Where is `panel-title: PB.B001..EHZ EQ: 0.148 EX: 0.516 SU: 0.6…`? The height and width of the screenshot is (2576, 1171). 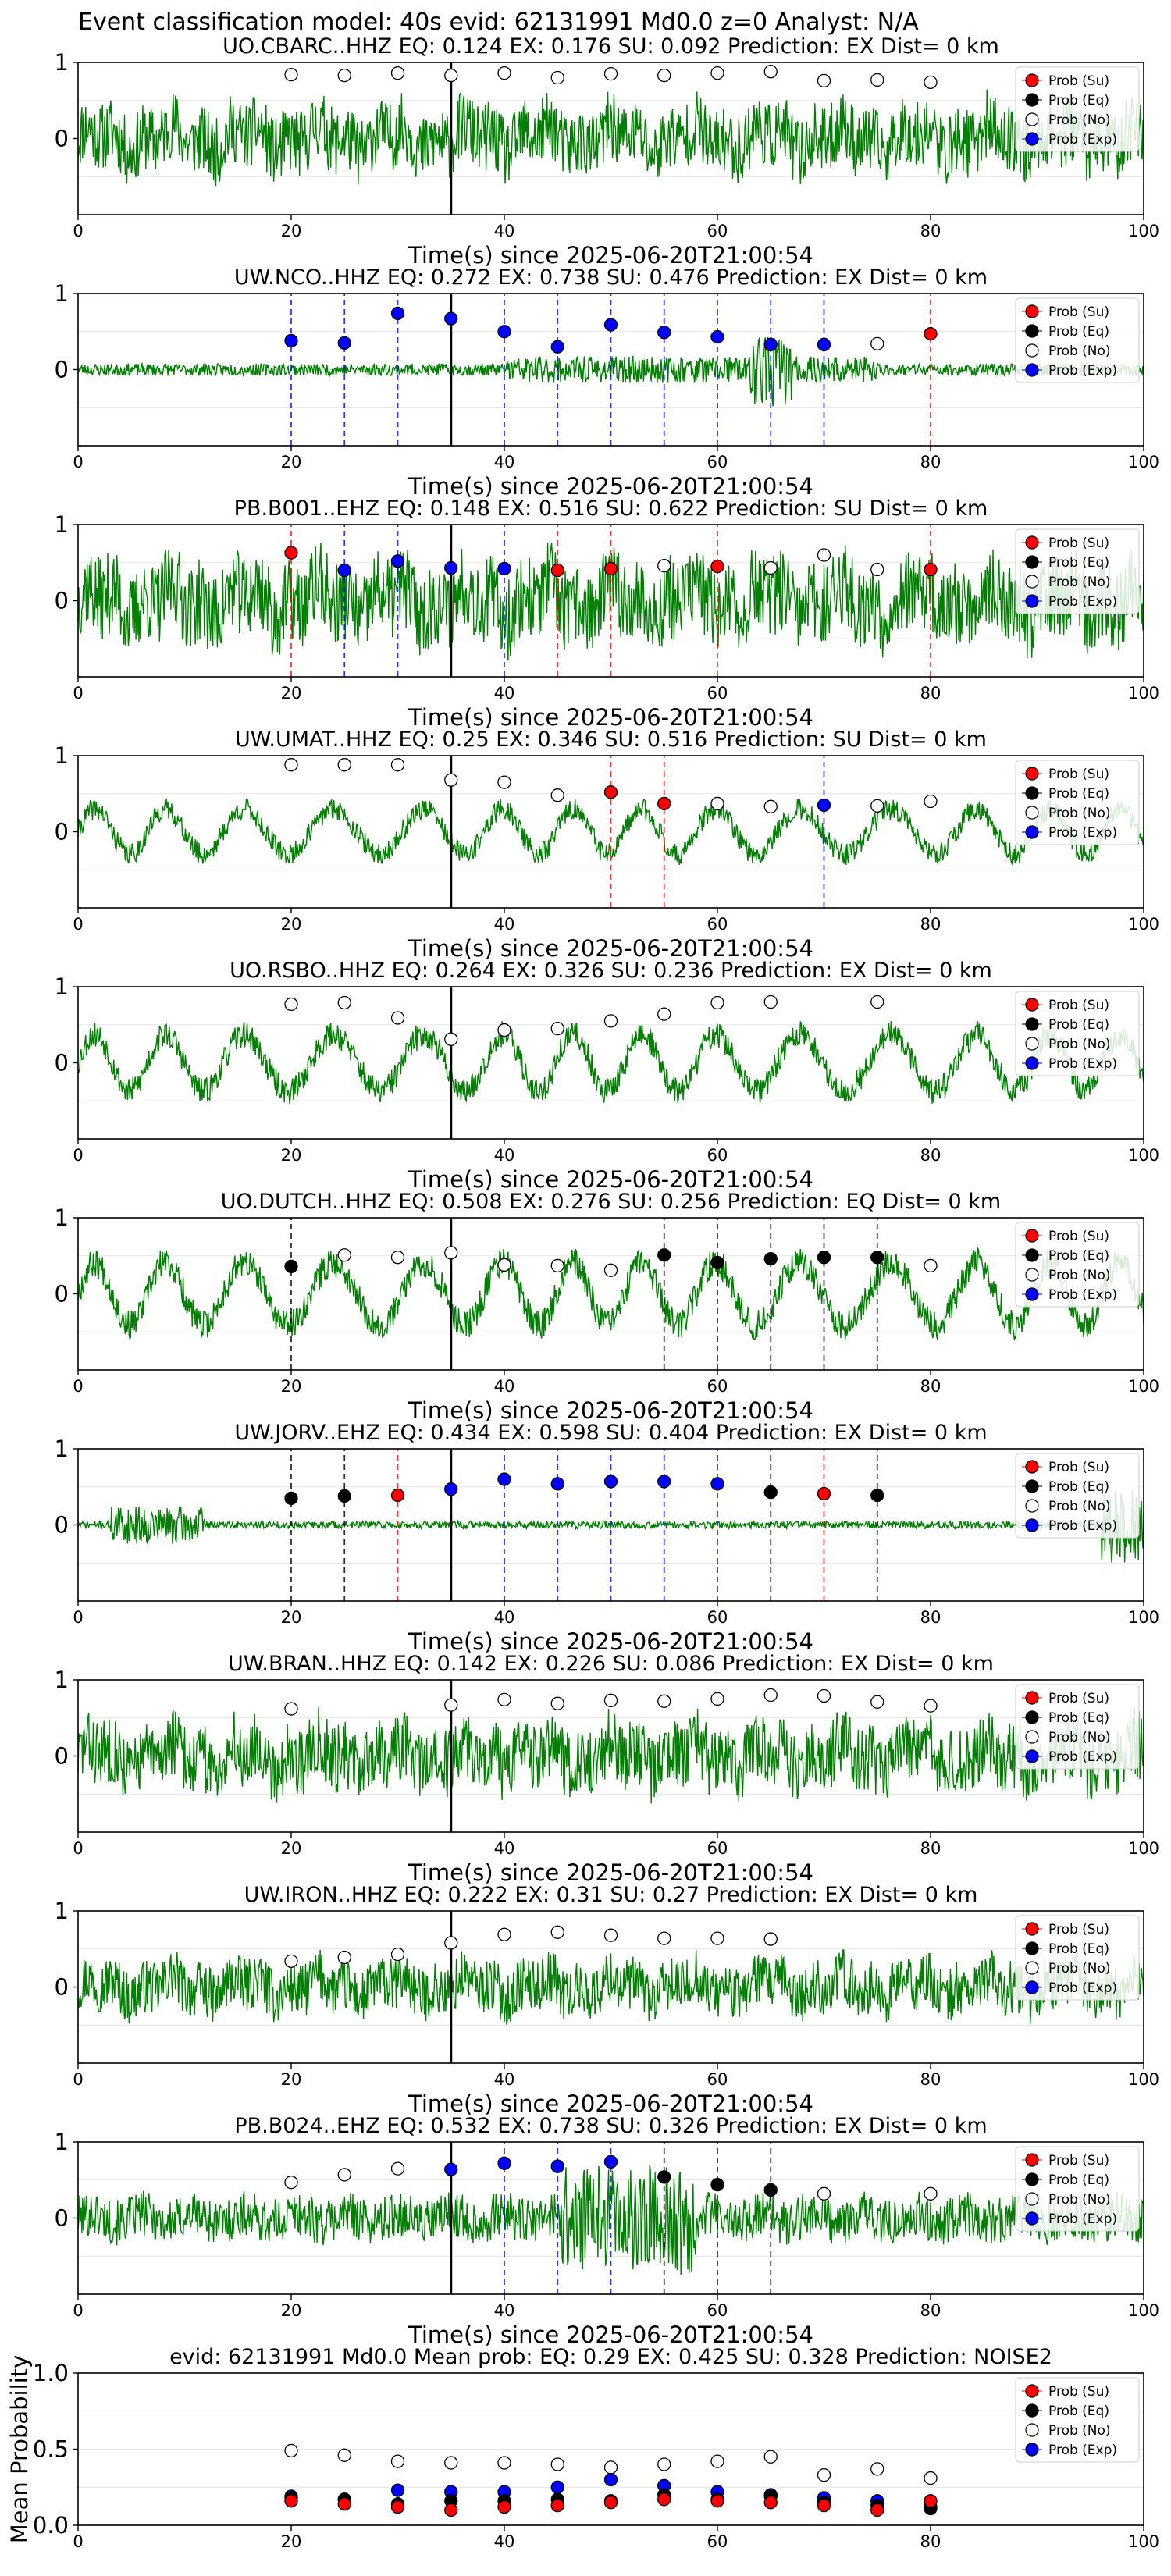 panel-title: PB.B001..EHZ EQ: 0.148 EX: 0.516 SU: 0.6… is located at coordinates (611, 508).